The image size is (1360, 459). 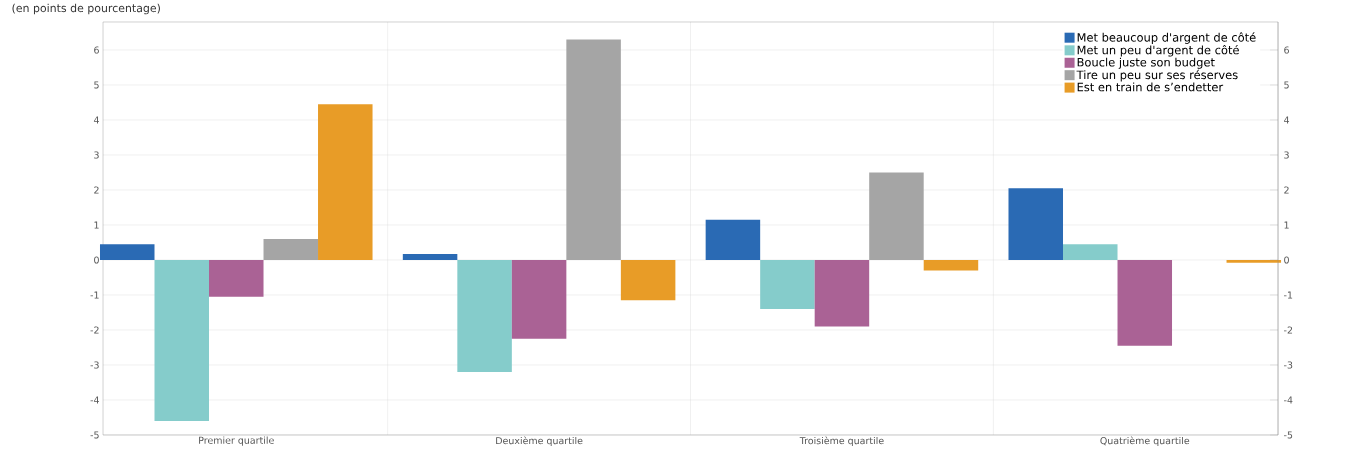 What do you see at coordinates (1288, 295) in the screenshot?
I see `y2-tick-label: -1` at bounding box center [1288, 295].